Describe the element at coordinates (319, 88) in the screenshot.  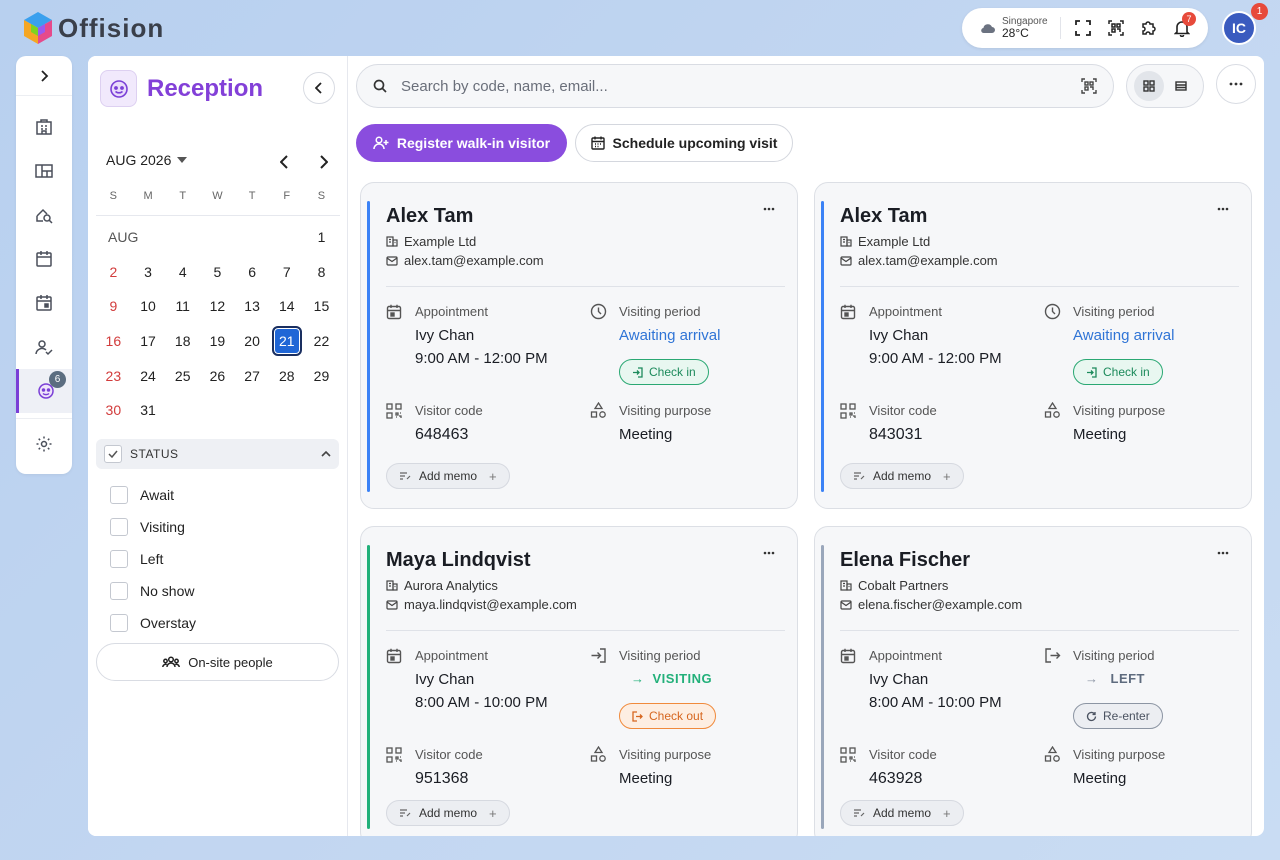
I see `sidebar-collapse-button` at that location.